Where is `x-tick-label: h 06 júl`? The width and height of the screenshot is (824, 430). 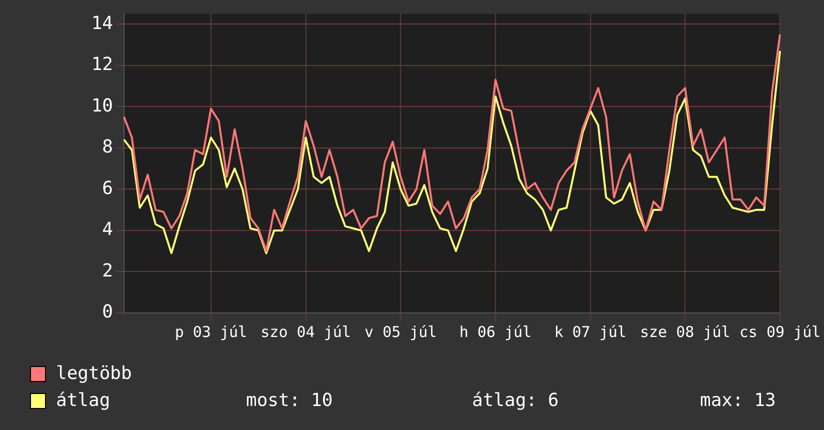 x-tick-label: h 06 júl is located at coordinates (495, 331).